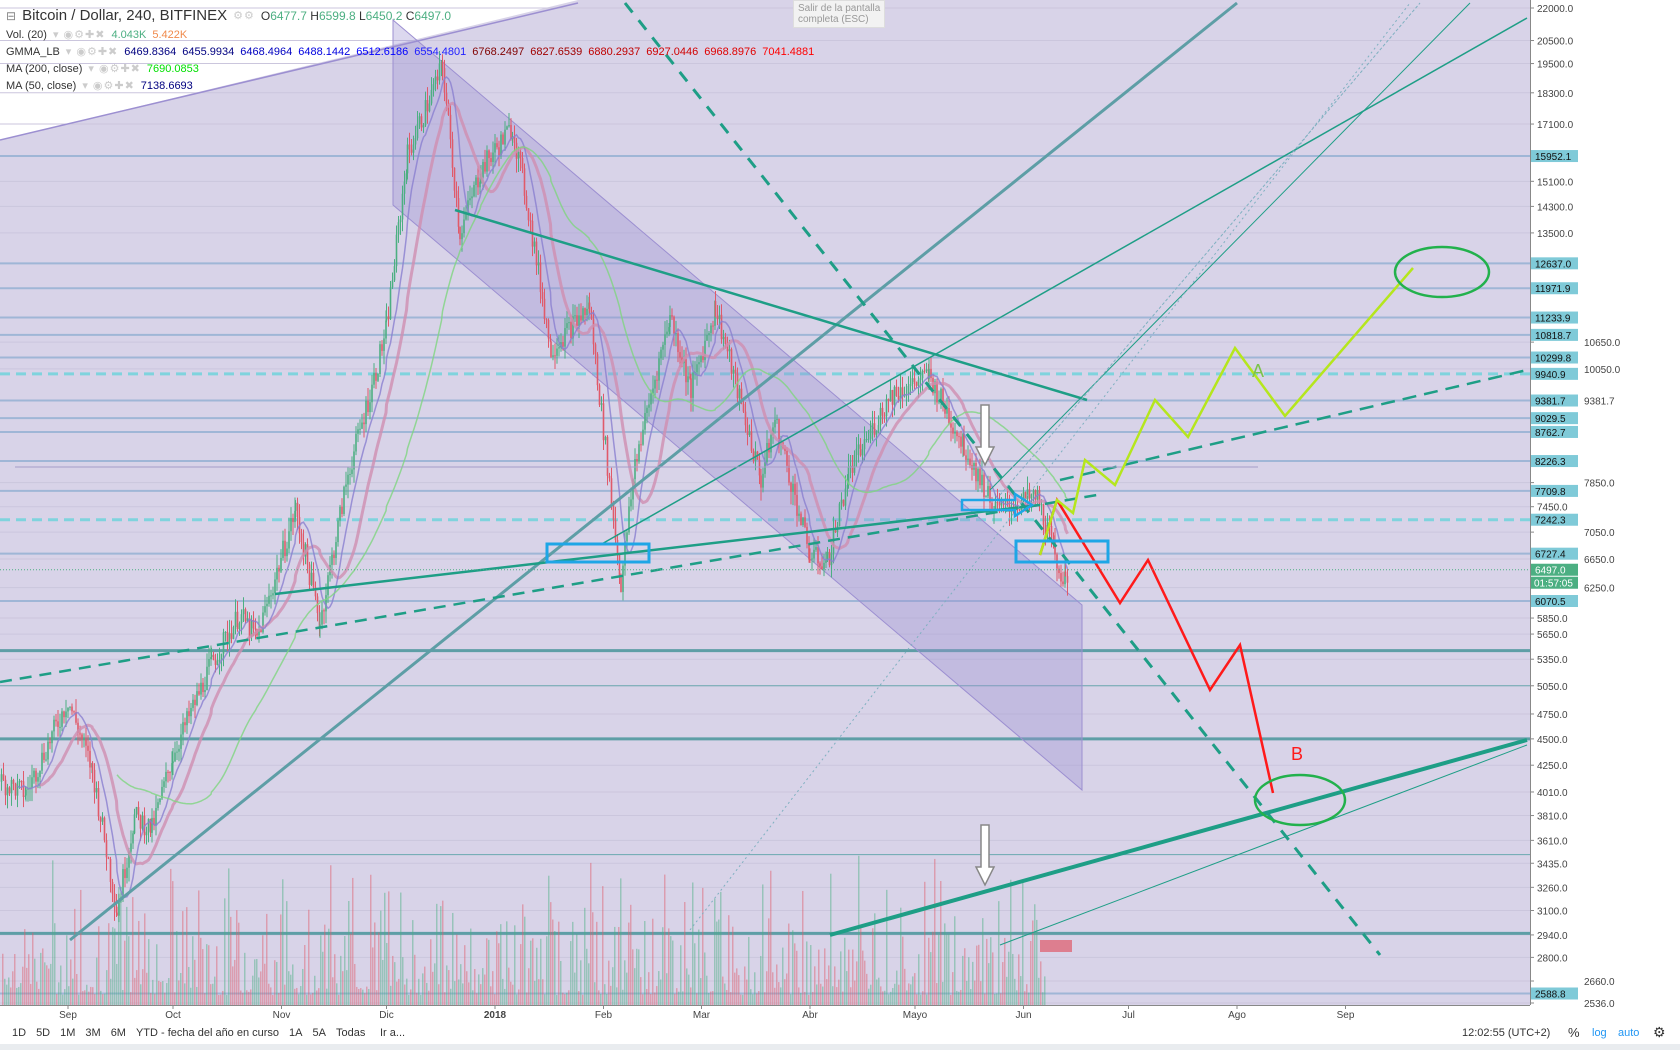 The height and width of the screenshot is (1050, 1680). Describe the element at coordinates (11, 16) in the screenshot. I see `collapse-icon: ⊟` at that location.